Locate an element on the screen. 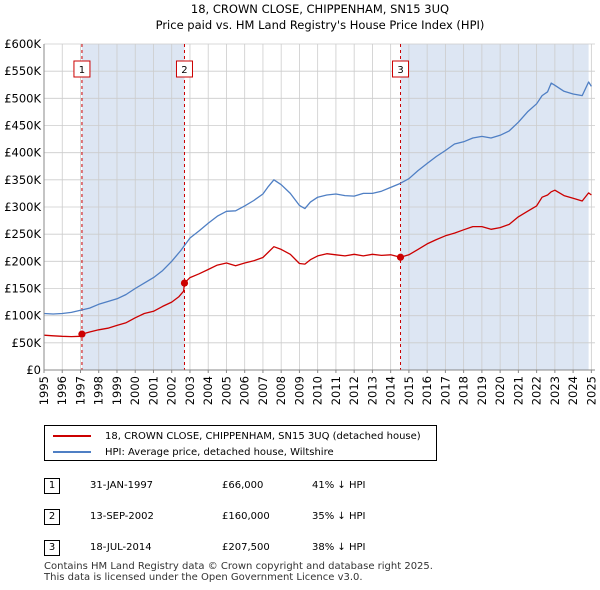 The image size is (600, 590). x-tick-label: 2024 is located at coordinates (573, 390).